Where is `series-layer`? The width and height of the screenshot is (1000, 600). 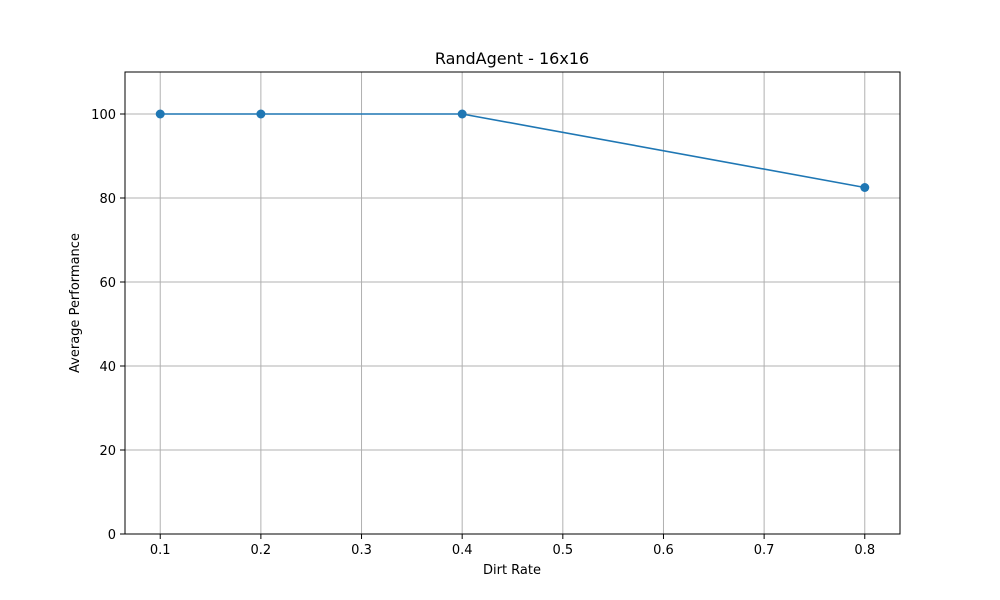
series-layer is located at coordinates (512, 150).